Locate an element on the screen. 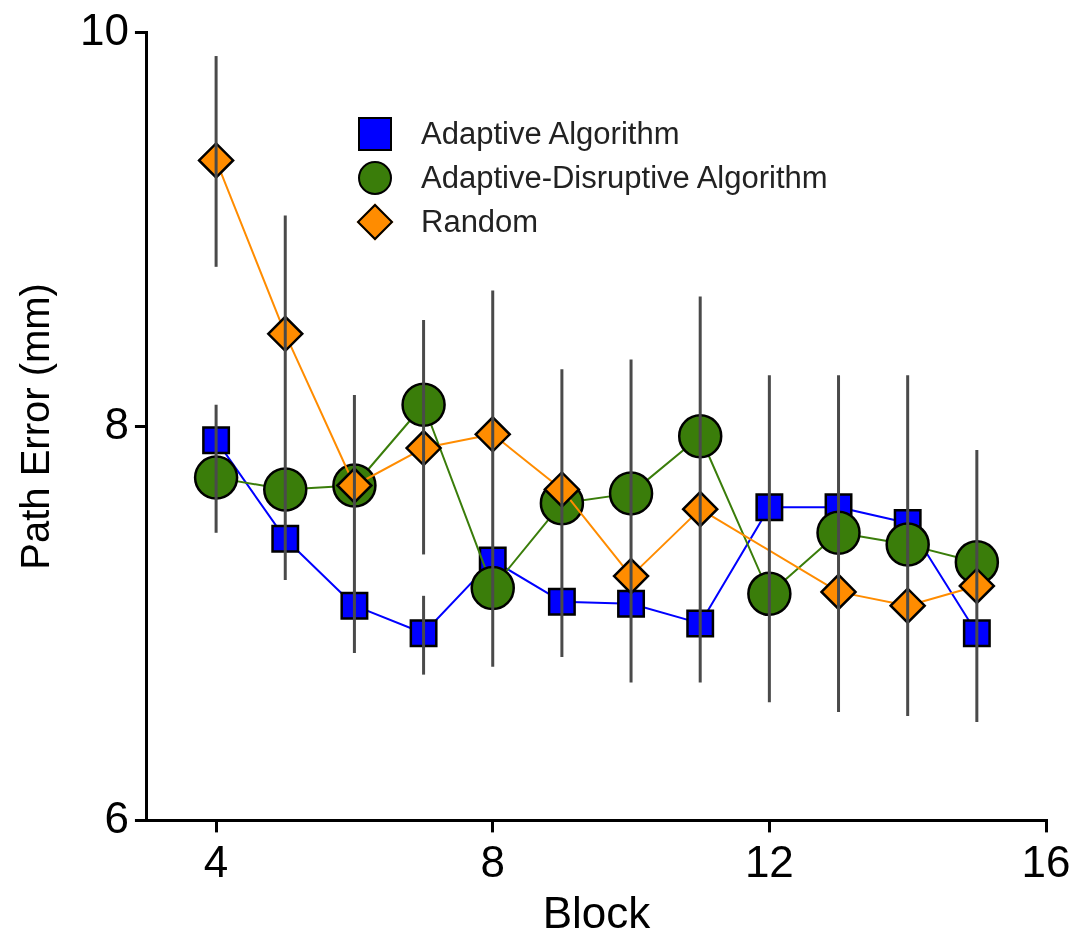 This screenshot has height=942, width=1082. legend-label: Adaptive-Disruptive Algorithm is located at coordinates (624, 178).